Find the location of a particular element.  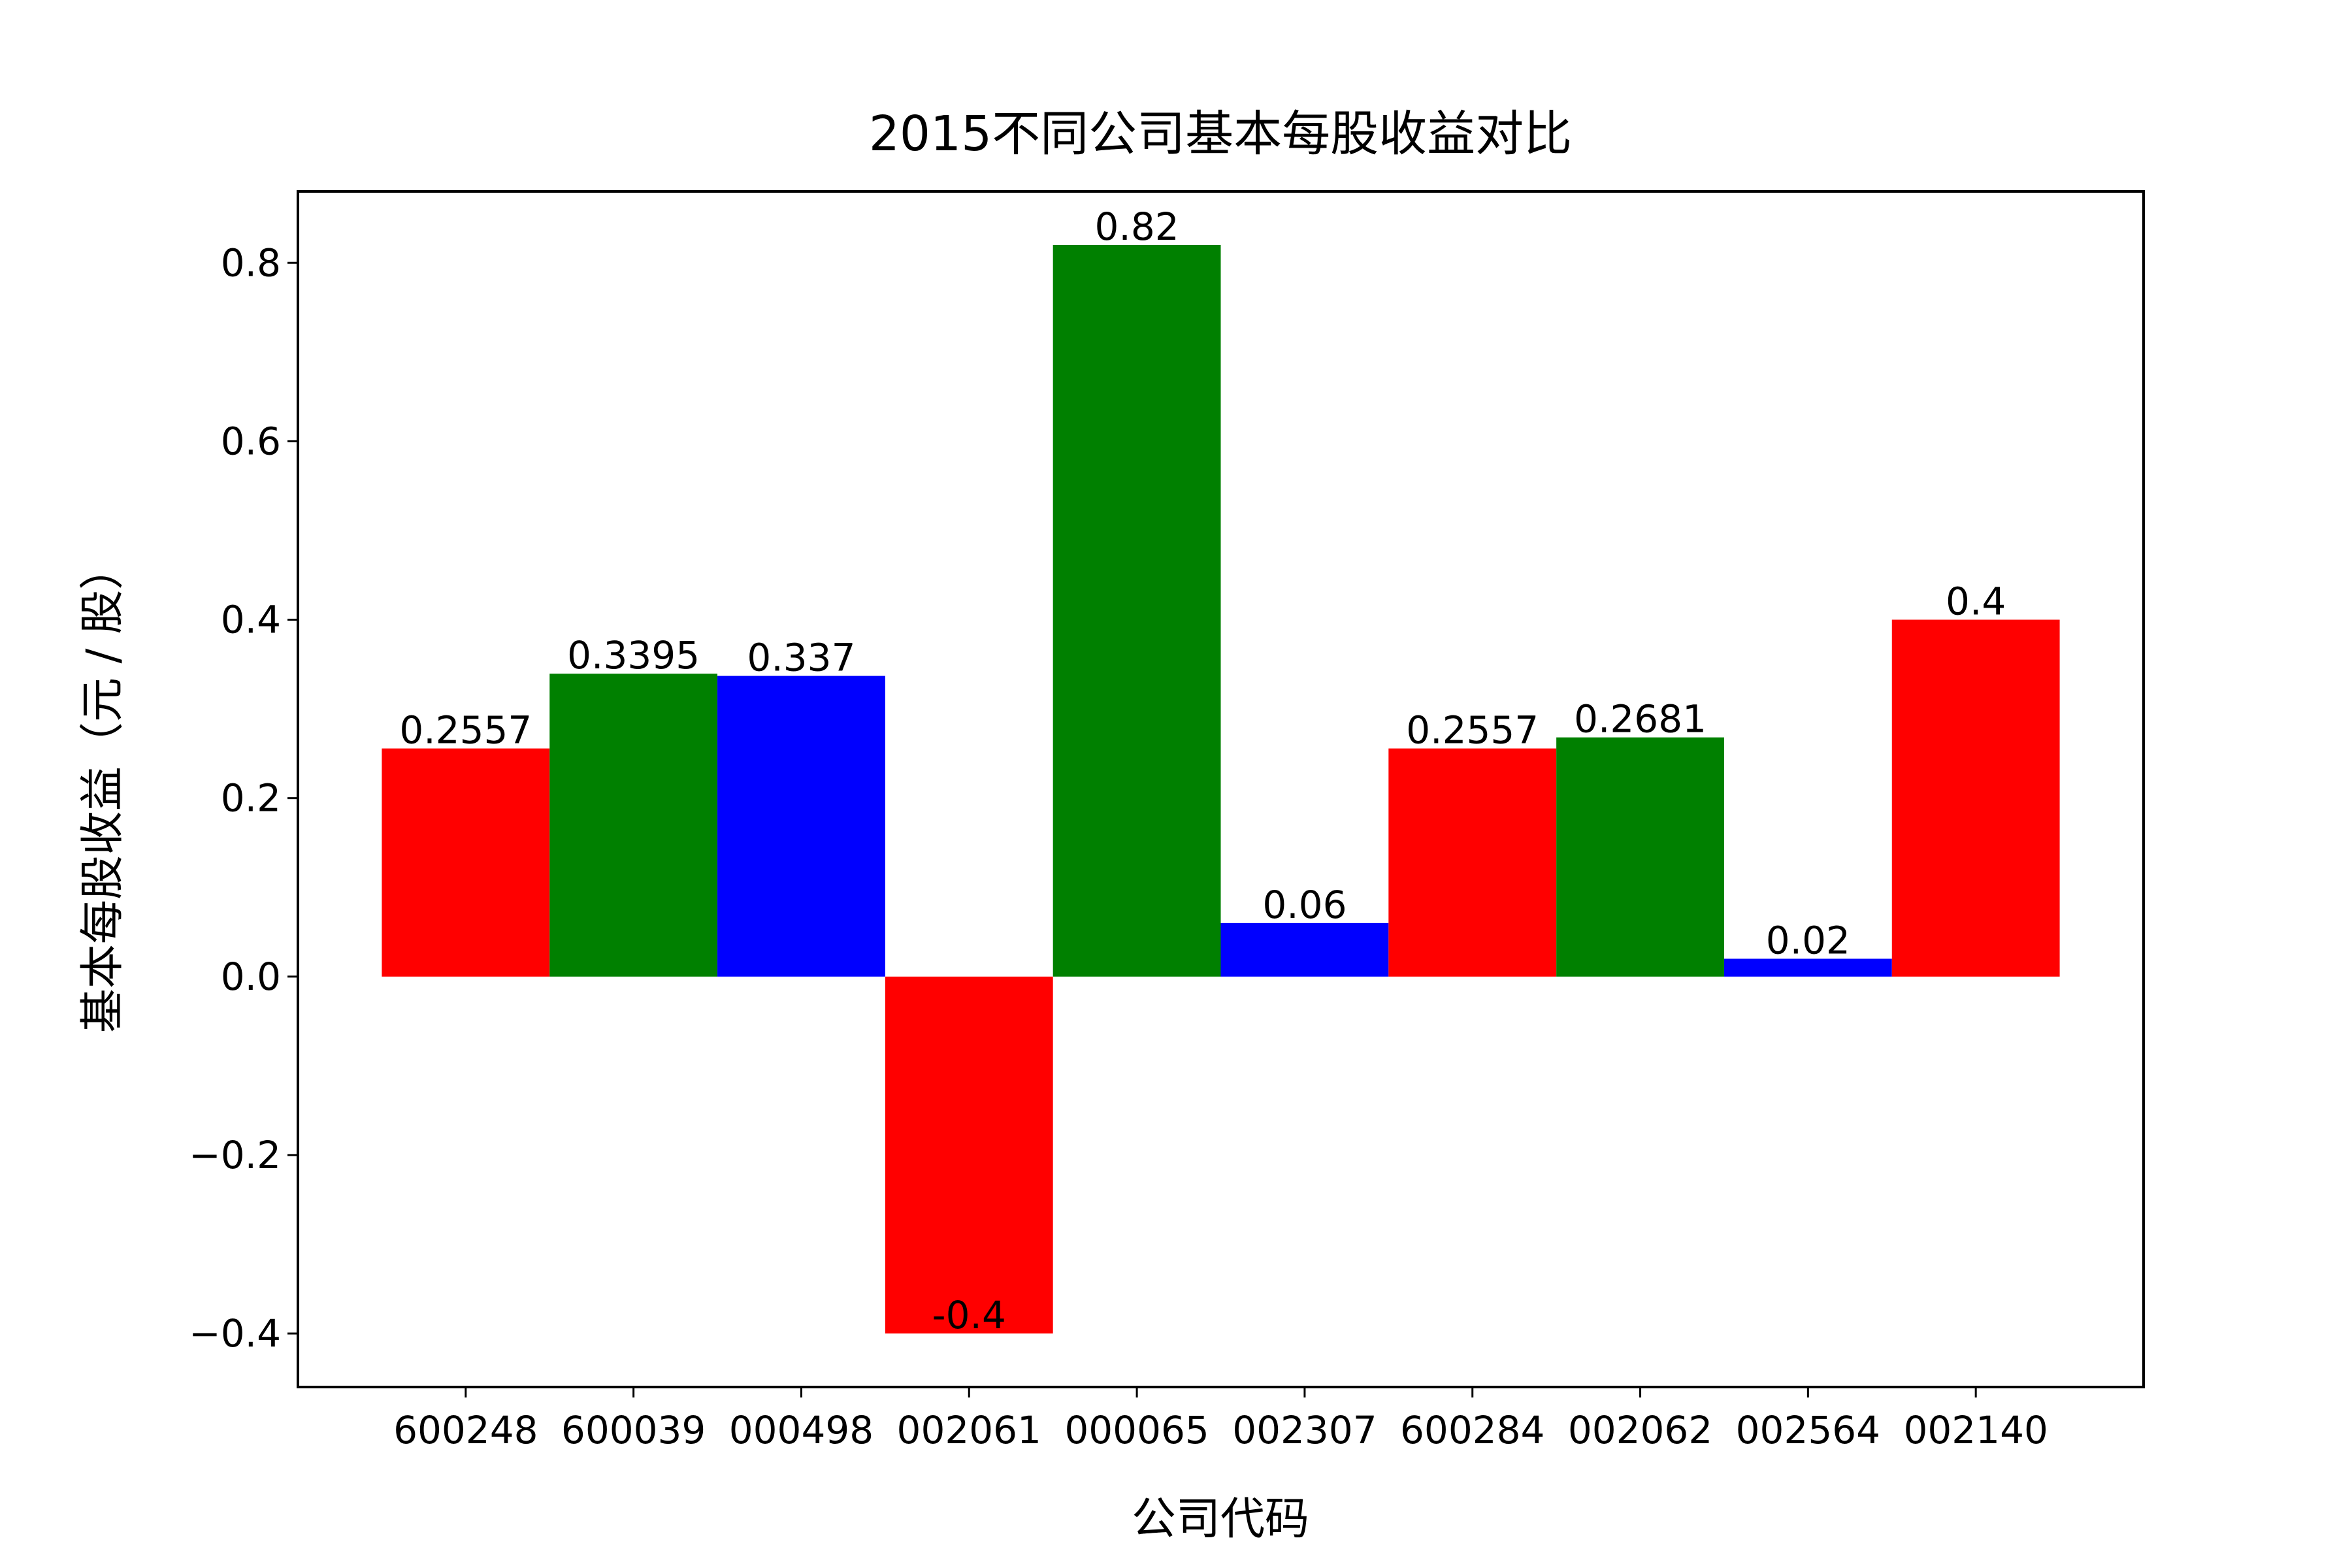

value-label: 0.02 is located at coordinates (1808, 940).